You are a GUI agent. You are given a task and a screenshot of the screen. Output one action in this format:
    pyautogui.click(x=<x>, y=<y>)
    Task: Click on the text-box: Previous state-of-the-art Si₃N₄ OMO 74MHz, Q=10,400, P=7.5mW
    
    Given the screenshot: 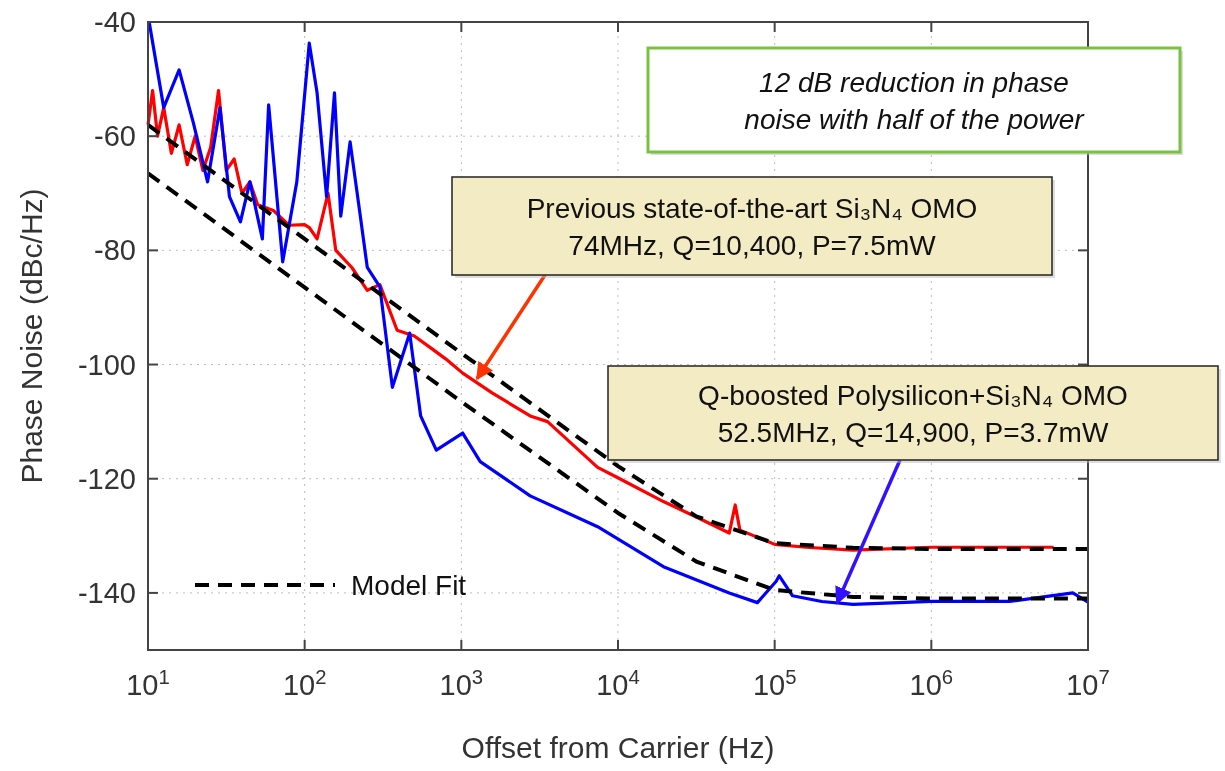 What is the action you would take?
    pyautogui.click(x=753, y=227)
    